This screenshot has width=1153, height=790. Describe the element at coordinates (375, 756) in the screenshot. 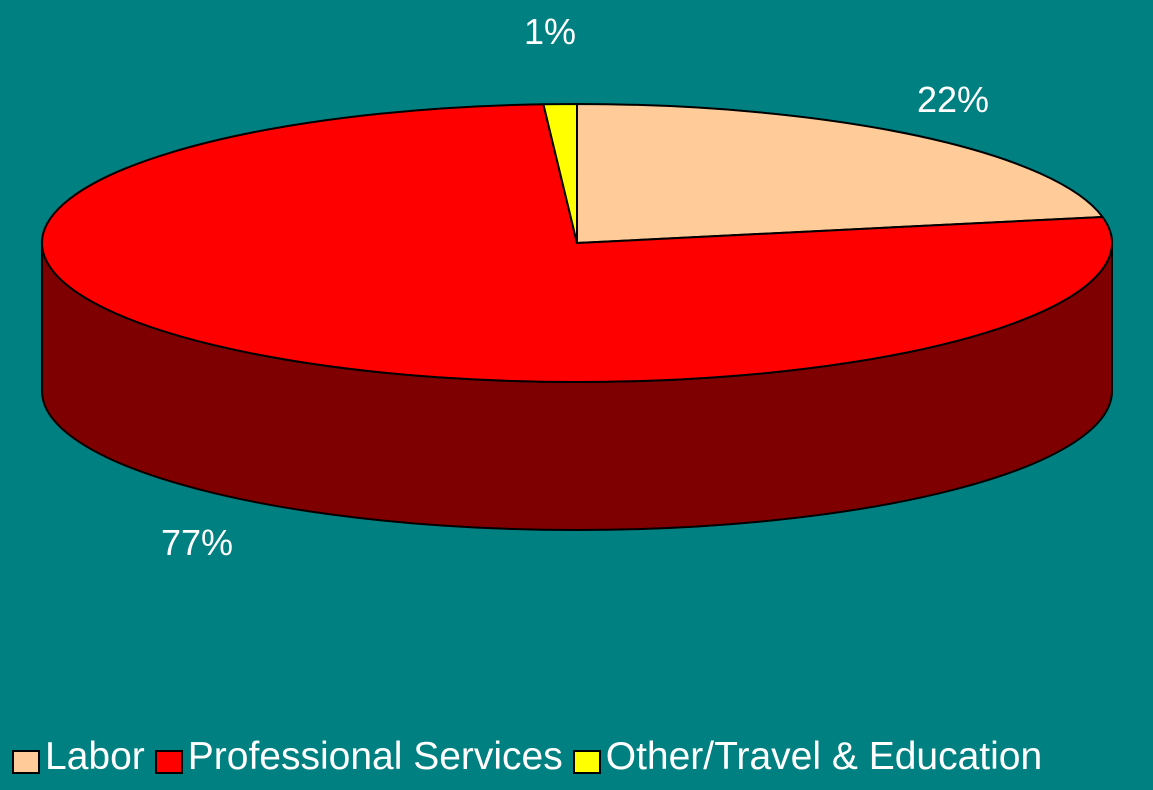

I see `legend-label-professional-services: Professional Services` at that location.